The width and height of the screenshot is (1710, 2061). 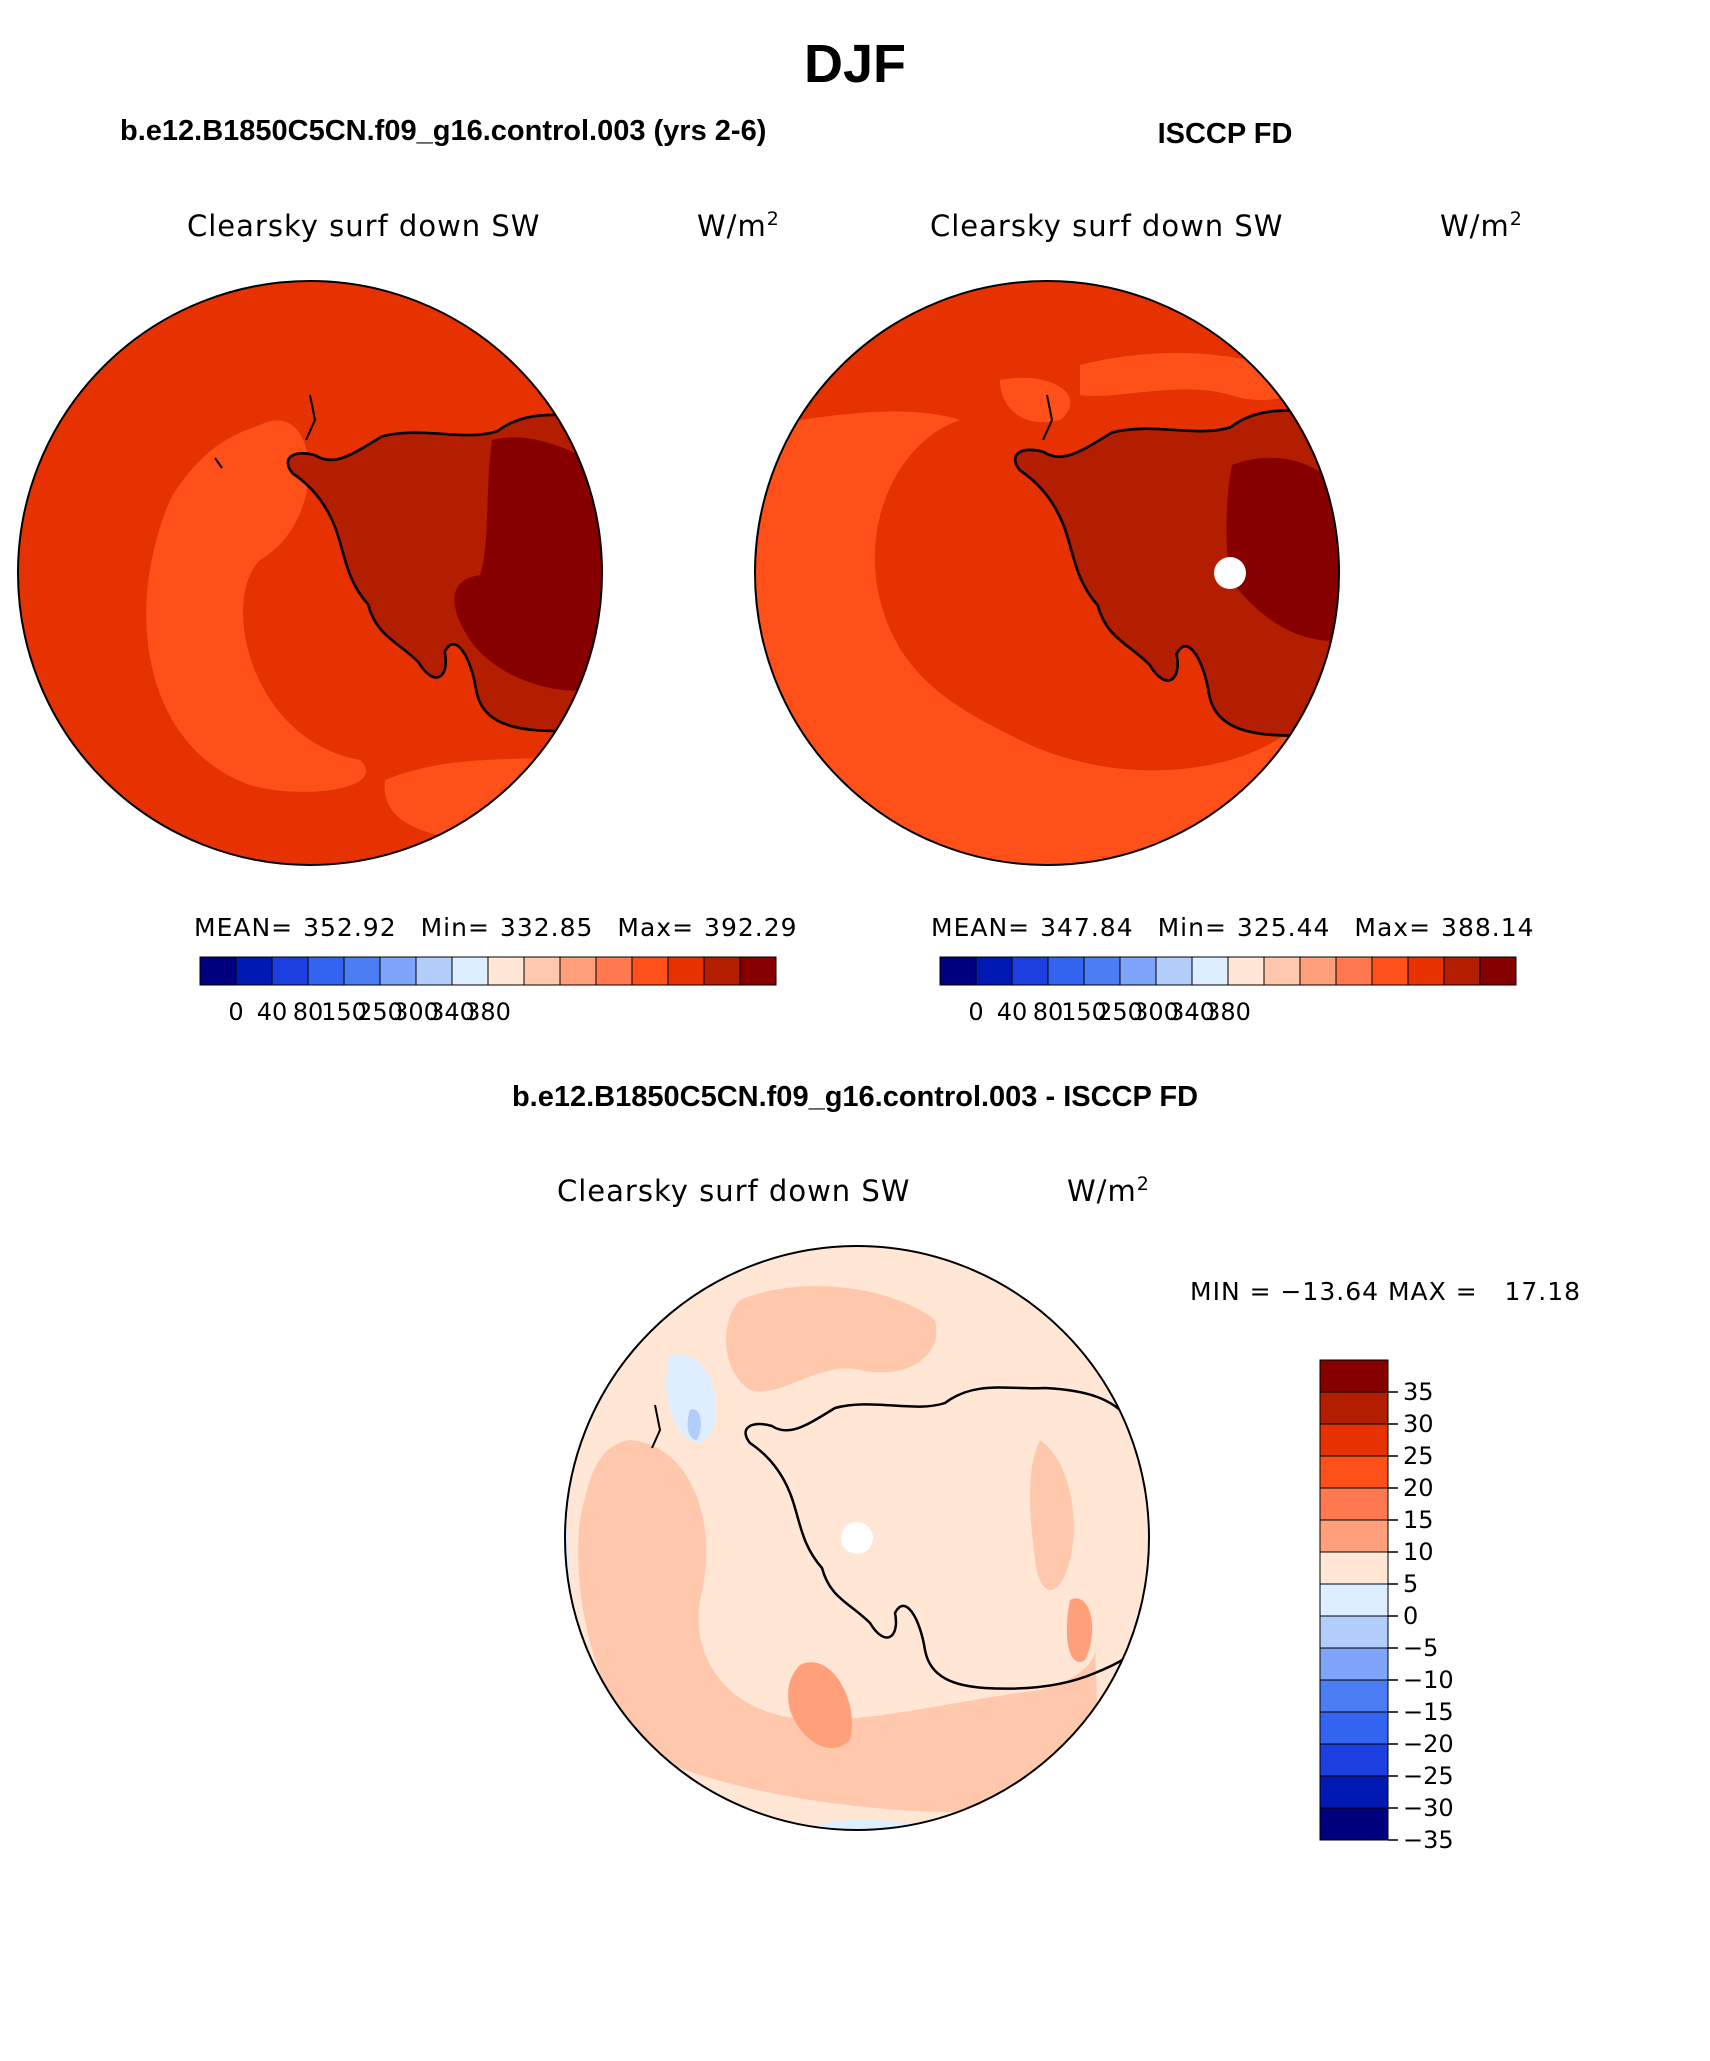 I want to click on obs-units-label: W/m2, so click(x=1481, y=225).